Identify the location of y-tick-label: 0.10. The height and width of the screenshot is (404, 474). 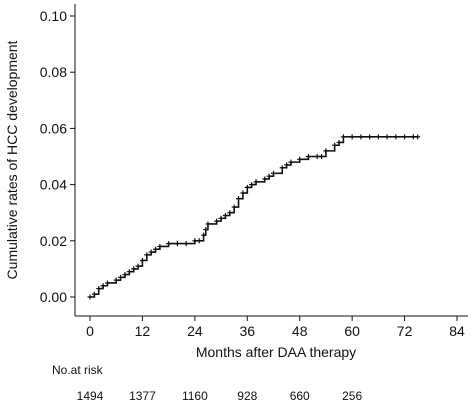
(53, 16).